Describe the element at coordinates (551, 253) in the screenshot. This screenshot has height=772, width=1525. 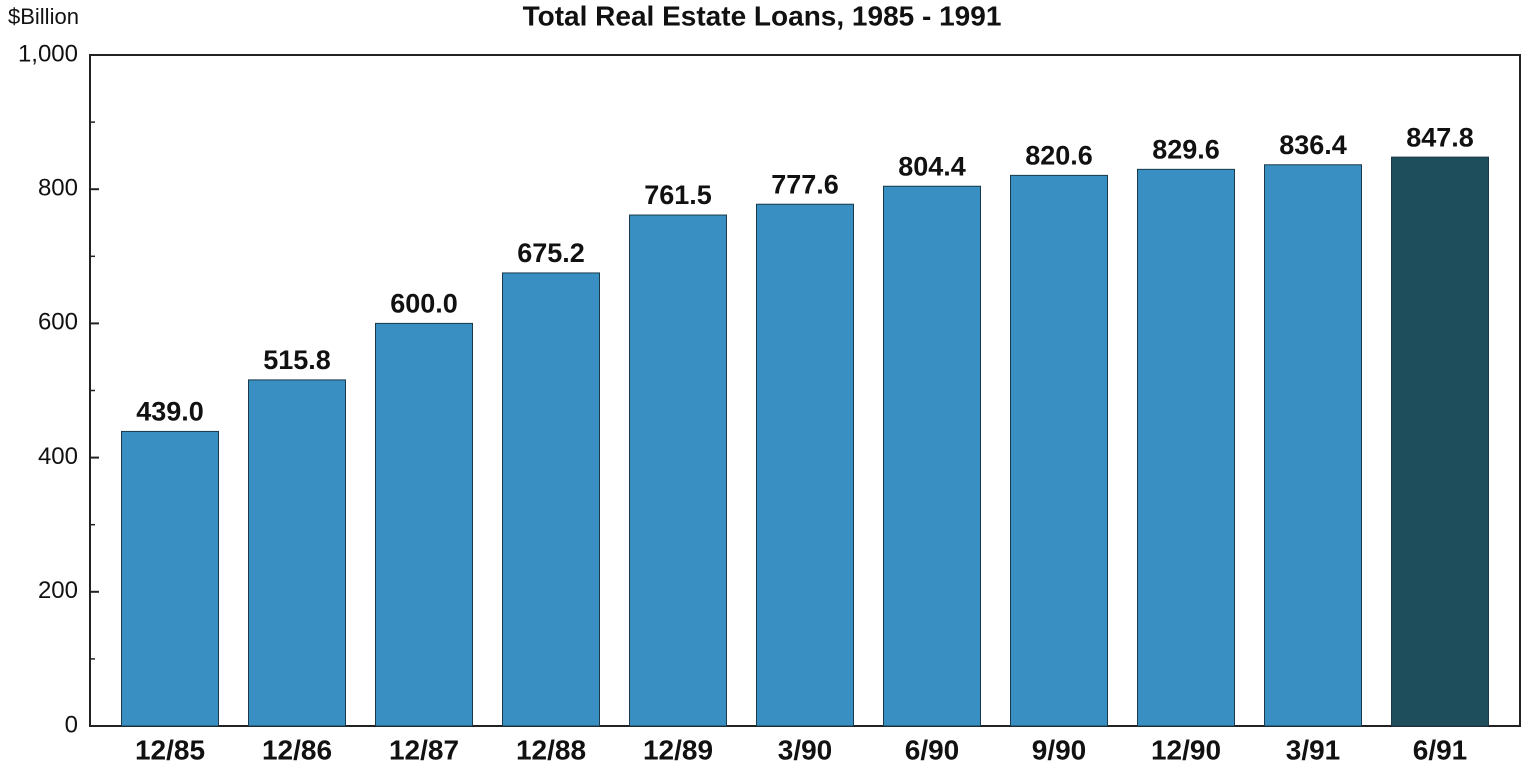
I see `value-label: 675.2` at that location.